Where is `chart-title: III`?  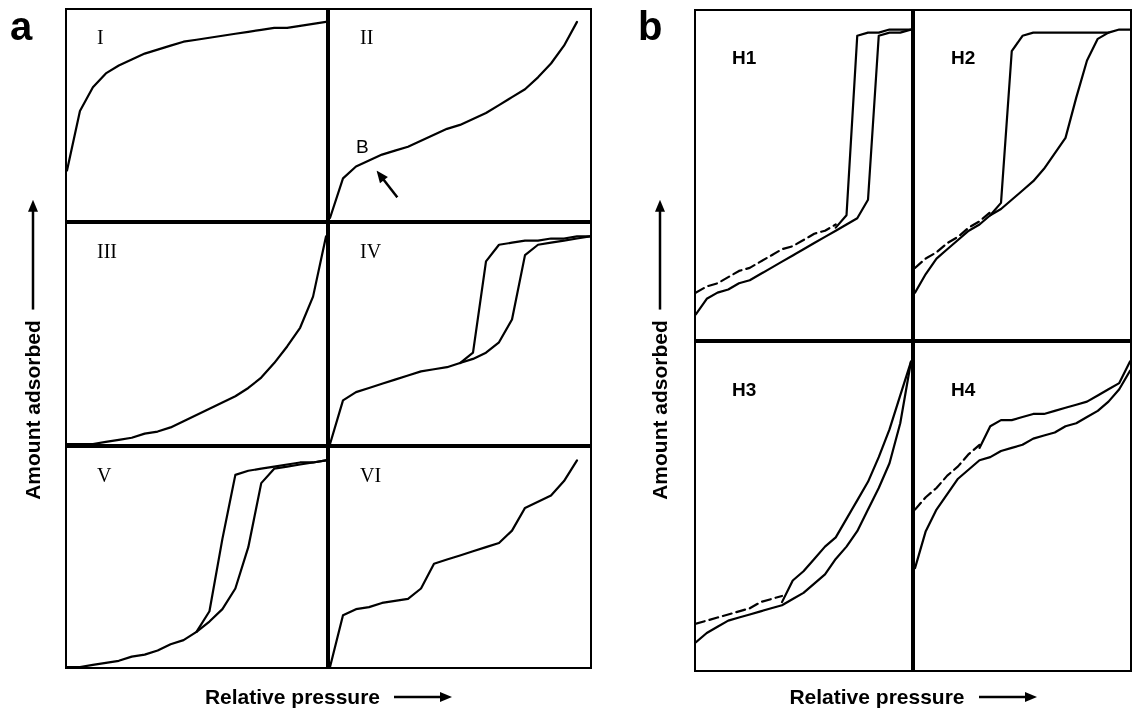 chart-title: III is located at coordinates (107, 251).